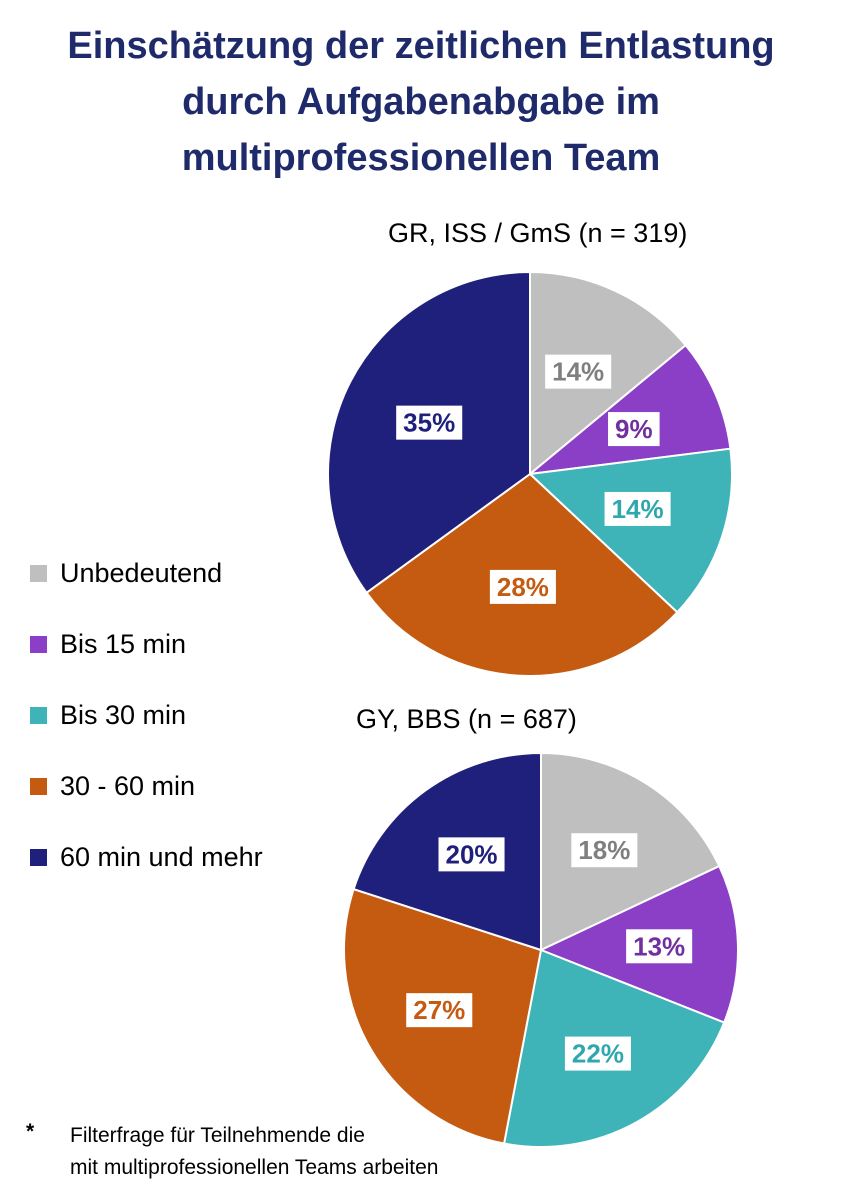 The width and height of the screenshot is (842, 1200). I want to click on footnote-marker: *, so click(30, 1131).